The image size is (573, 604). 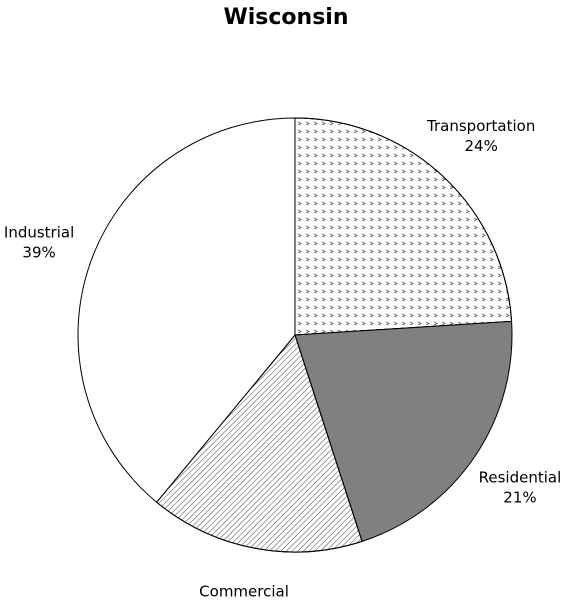 What do you see at coordinates (520, 477) in the screenshot?
I see `slice-label: Residential` at bounding box center [520, 477].